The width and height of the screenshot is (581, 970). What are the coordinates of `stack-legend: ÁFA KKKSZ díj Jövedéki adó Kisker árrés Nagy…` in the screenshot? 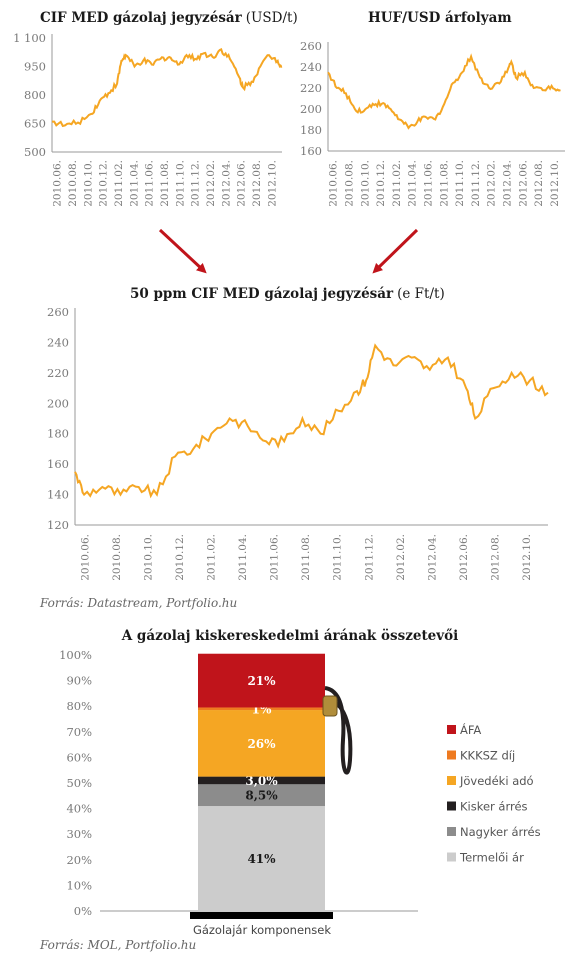 It's located at (494, 793).